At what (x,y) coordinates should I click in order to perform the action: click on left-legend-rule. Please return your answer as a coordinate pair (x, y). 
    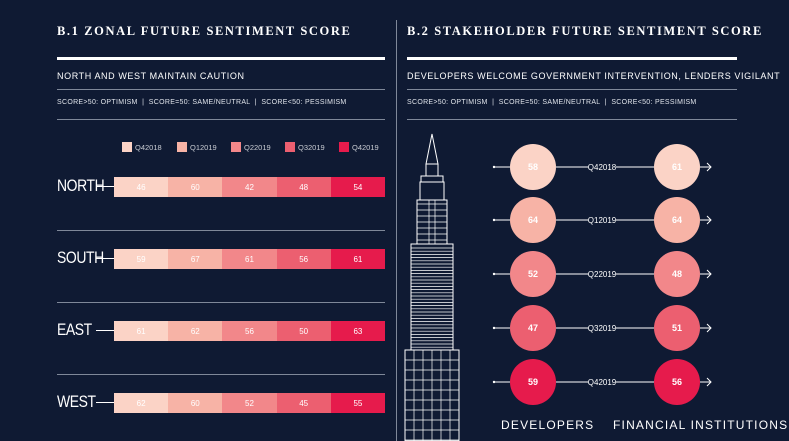
    Looking at the image, I should click on (221, 119).